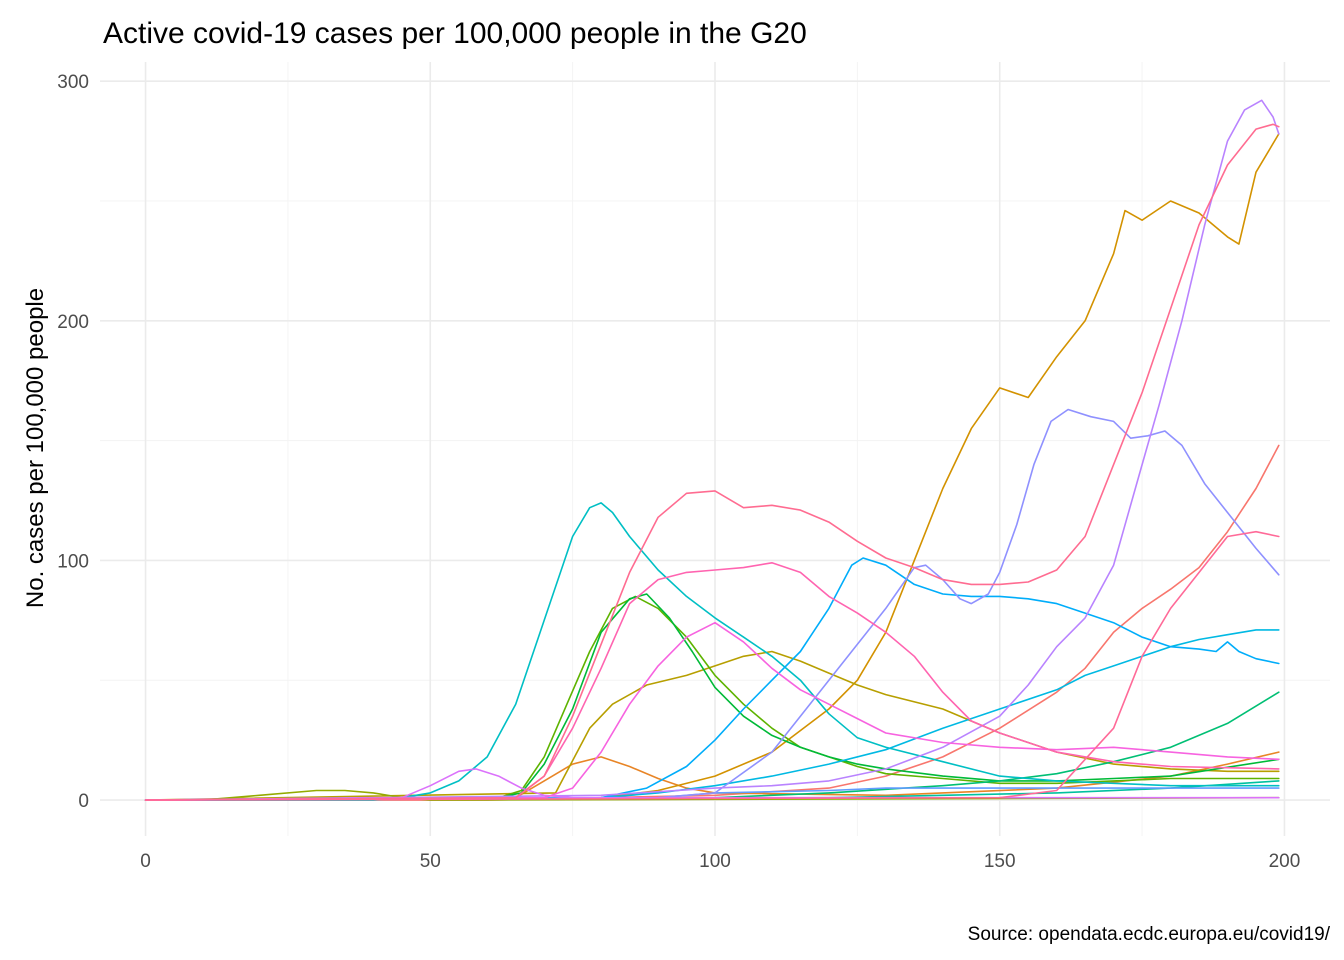 Image resolution: width=1344 pixels, height=960 pixels. What do you see at coordinates (1149, 934) in the screenshot?
I see `source-caption: Source: opendata.ecdc.europa.eu/covid19/` at bounding box center [1149, 934].